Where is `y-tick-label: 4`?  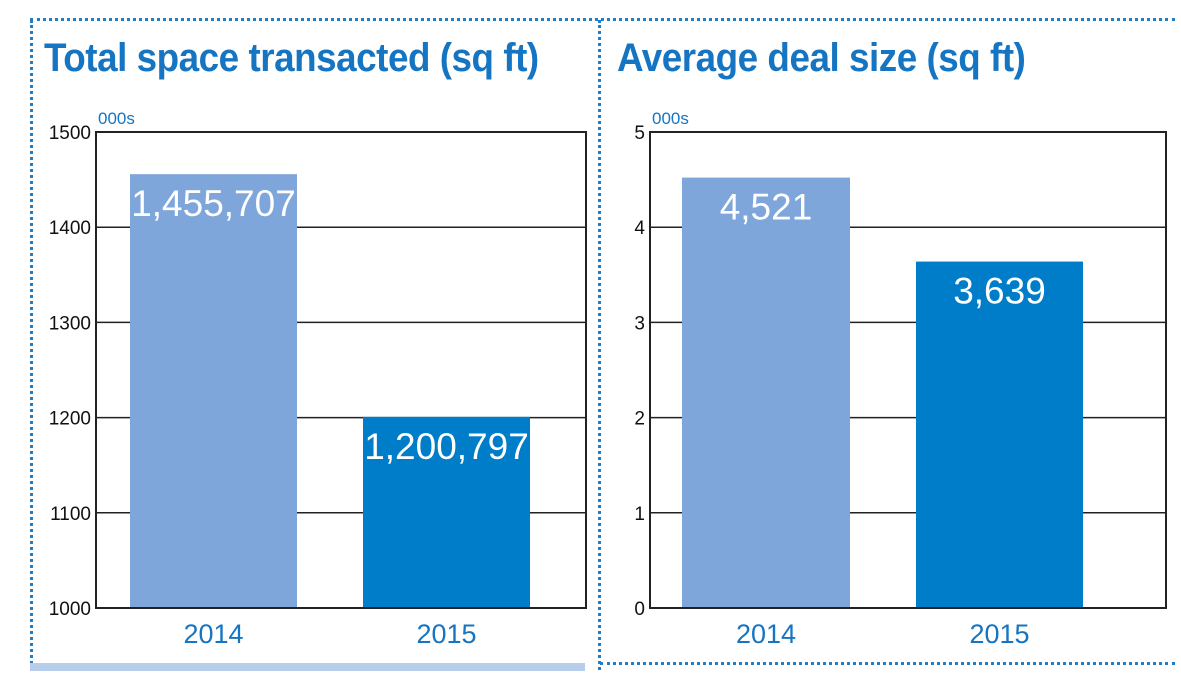 y-tick-label: 4 is located at coordinates (639, 228).